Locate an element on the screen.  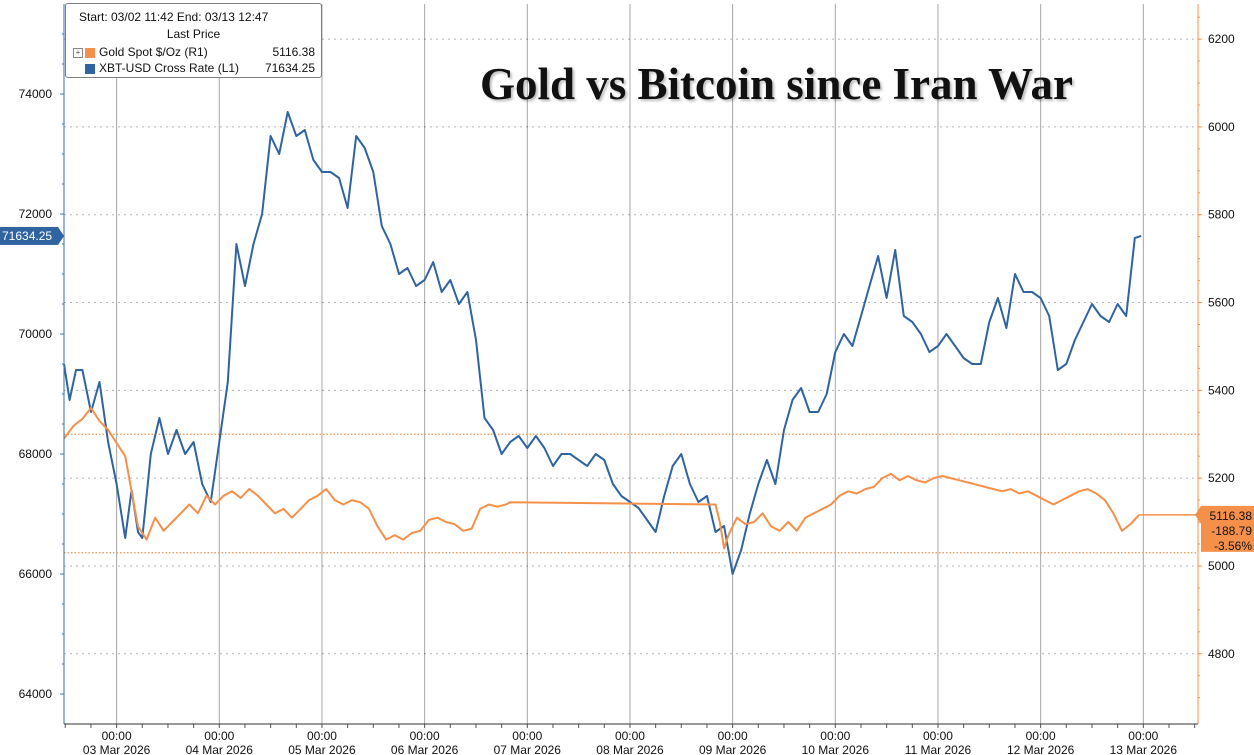
gold-last-value: 5116.38 is located at coordinates (294, 52).